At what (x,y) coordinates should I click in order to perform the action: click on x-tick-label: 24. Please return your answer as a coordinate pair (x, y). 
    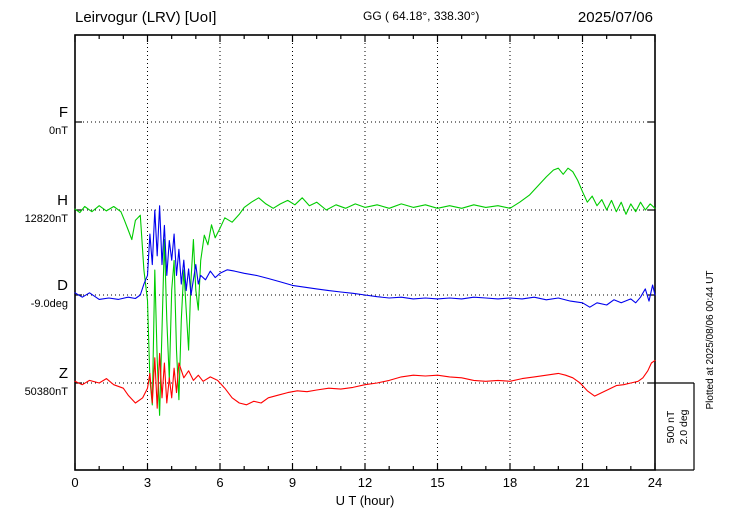
    Looking at the image, I should click on (655, 482).